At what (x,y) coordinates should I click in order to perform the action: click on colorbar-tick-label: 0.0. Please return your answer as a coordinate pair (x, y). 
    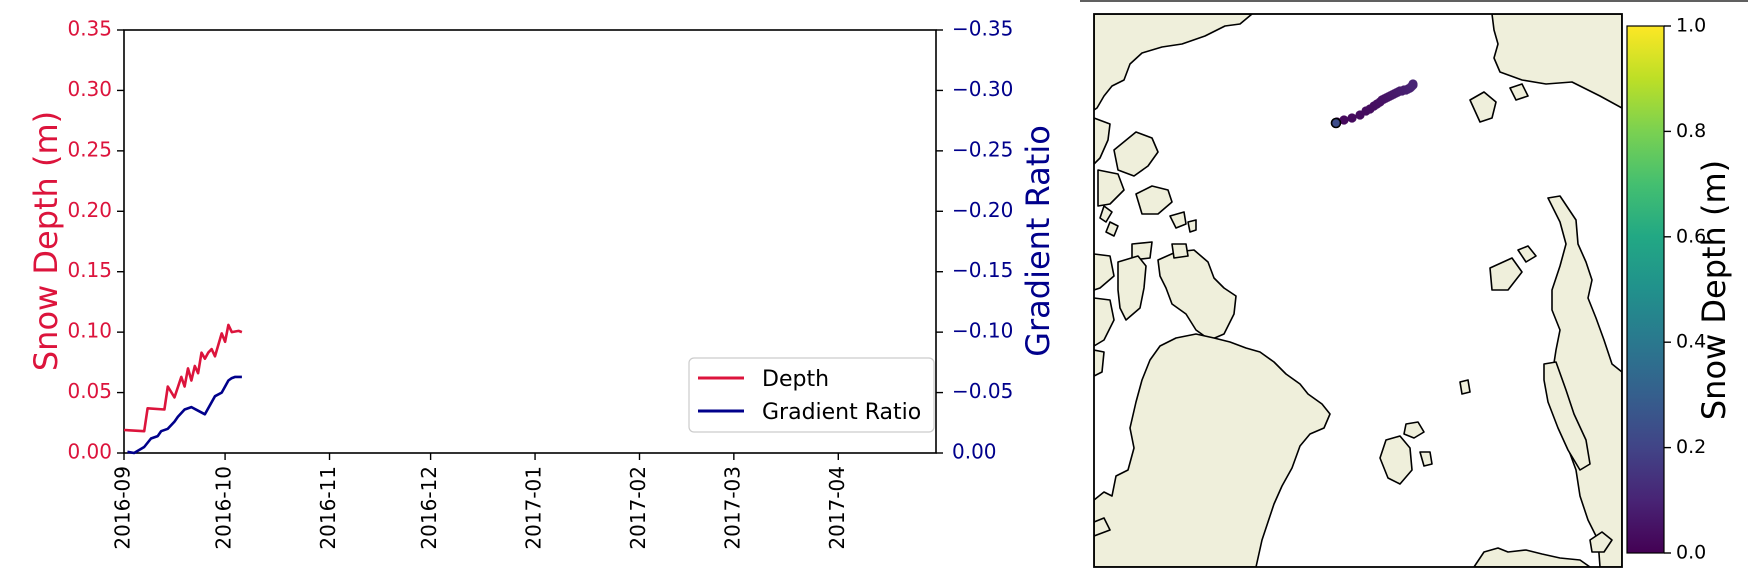
    Looking at the image, I should click on (1691, 553).